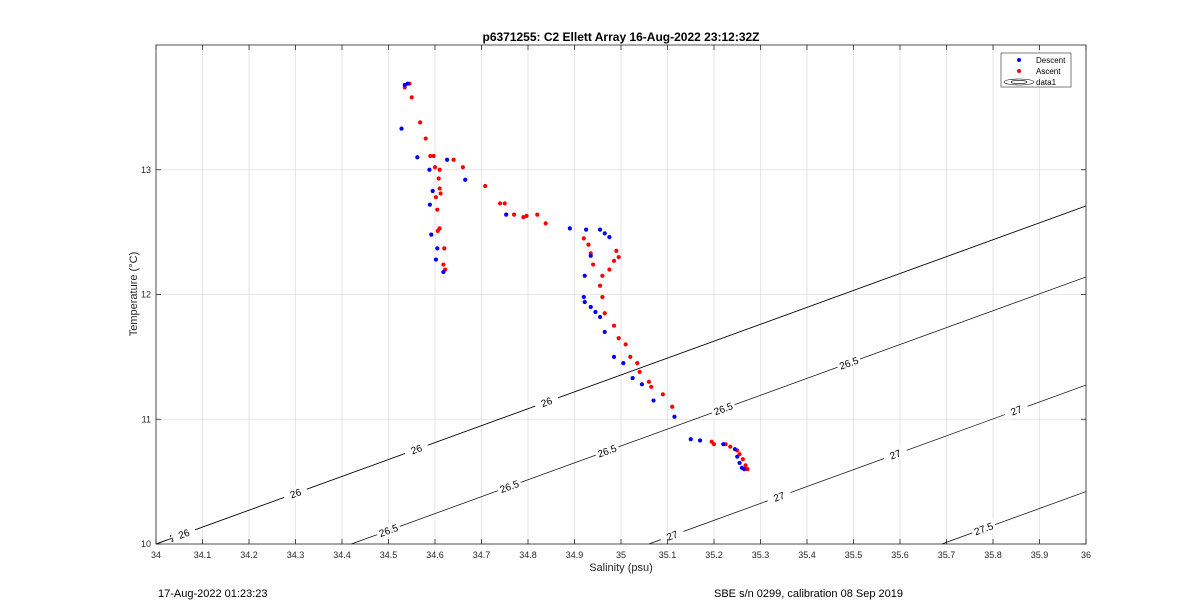 This screenshot has height=611, width=1200. Describe the element at coordinates (249, 555) in the screenshot. I see `x-tick-label: 34.2` at that location.